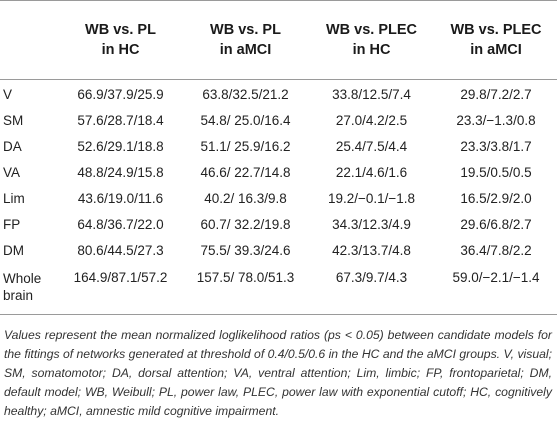 The image size is (557, 443). Describe the element at coordinates (371, 224) in the screenshot. I see `table-cell: 34.3/12.3/4.9` at that location.